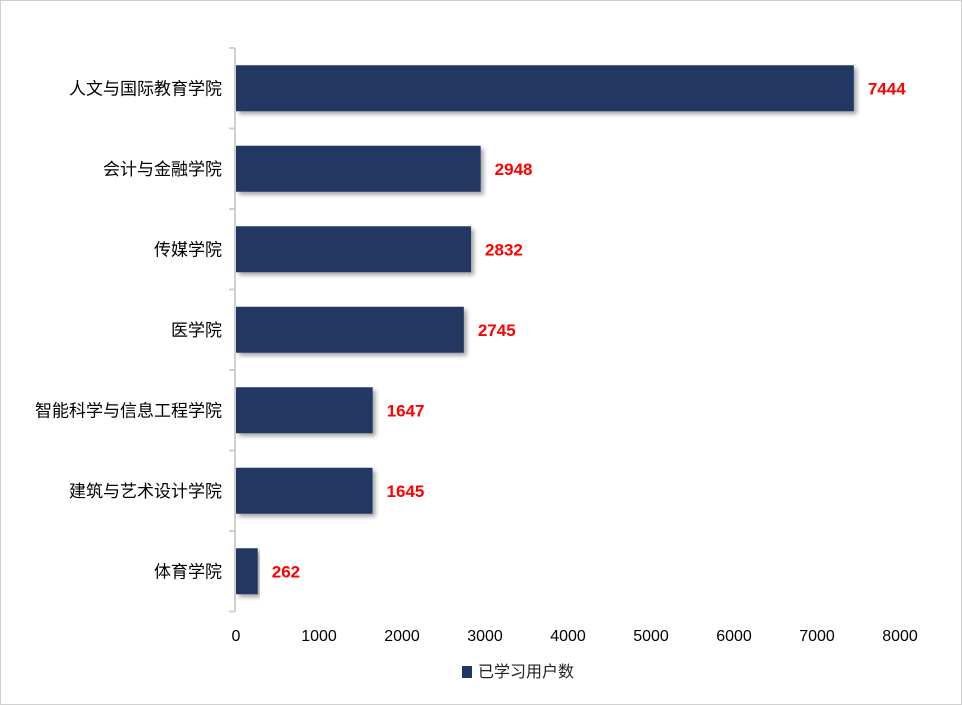 Image resolution: width=962 pixels, height=705 pixels. What do you see at coordinates (467, 672) in the screenshot?
I see `legend-swatch` at bounding box center [467, 672].